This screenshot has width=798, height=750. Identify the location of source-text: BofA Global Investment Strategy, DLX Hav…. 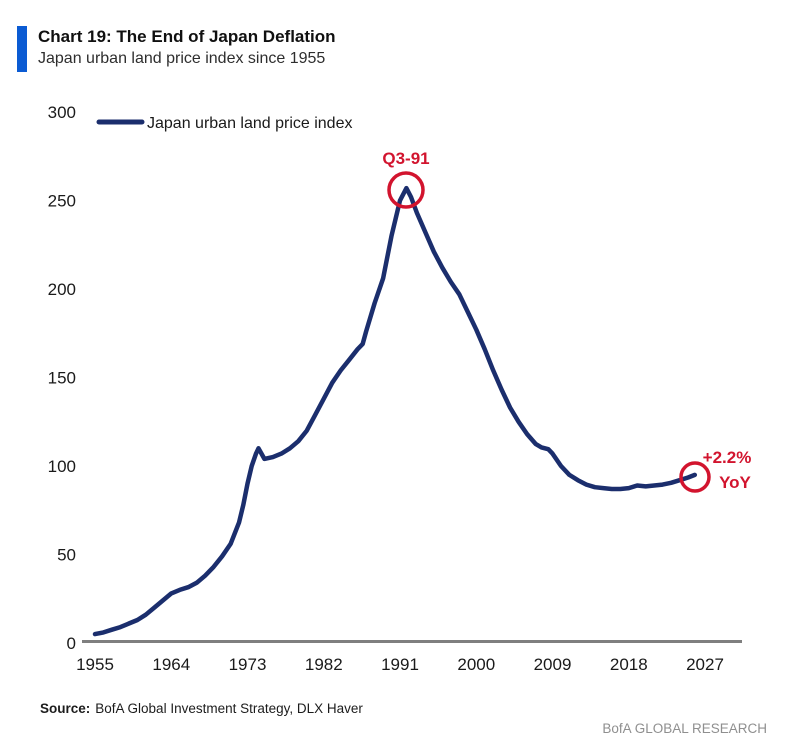
(229, 708).